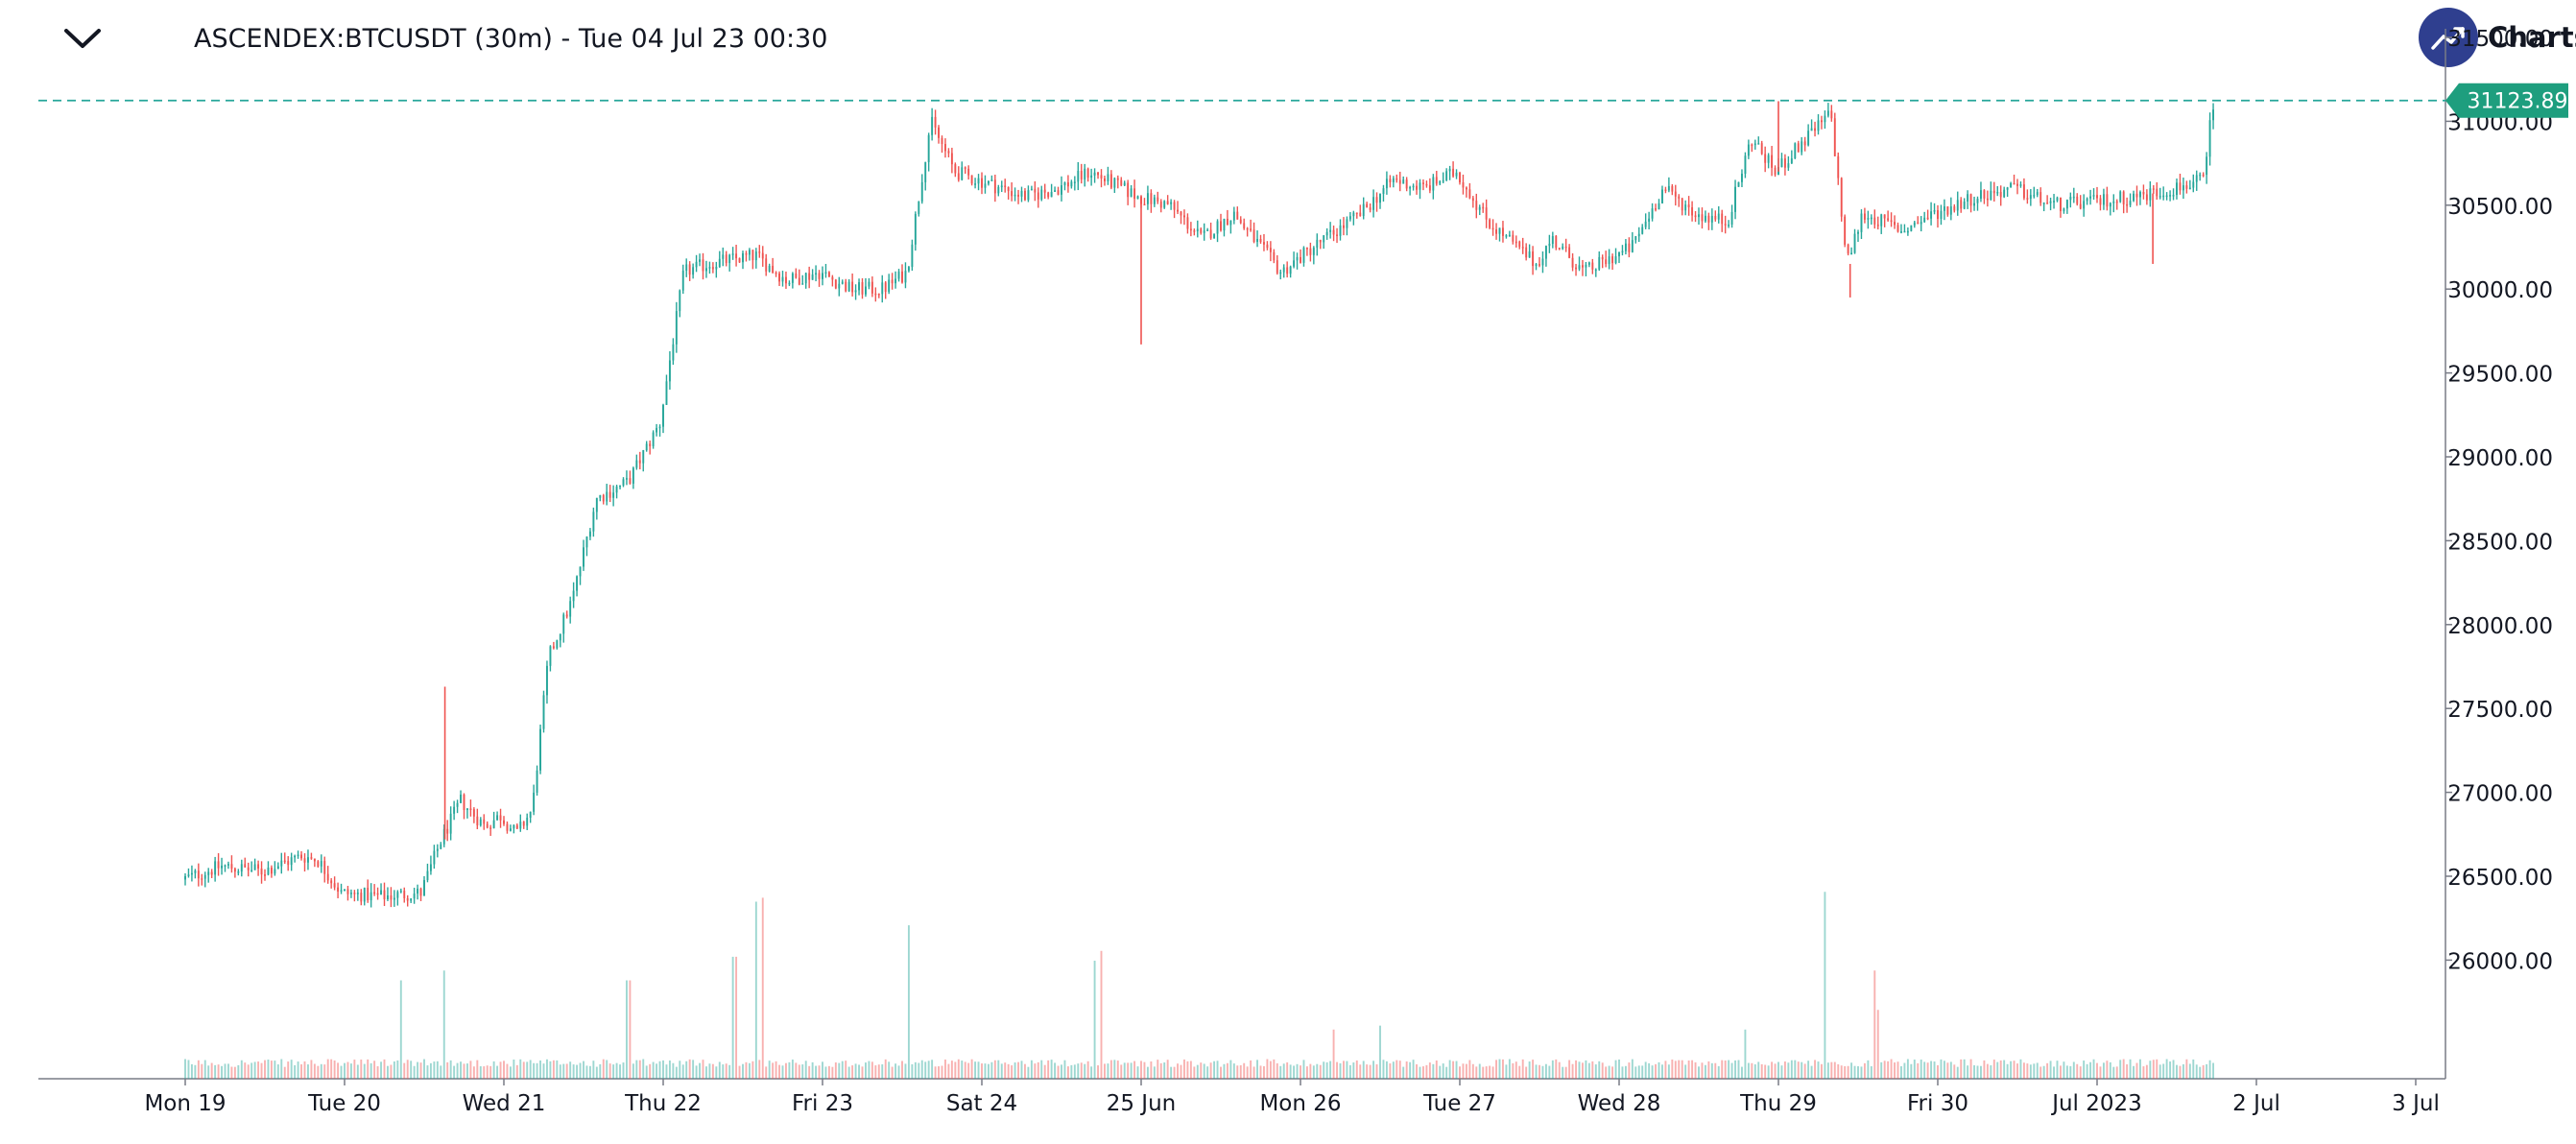 The image size is (2576, 1144). Describe the element at coordinates (2506, 100) in the screenshot. I see `last-price-label: 31123.89` at that location.